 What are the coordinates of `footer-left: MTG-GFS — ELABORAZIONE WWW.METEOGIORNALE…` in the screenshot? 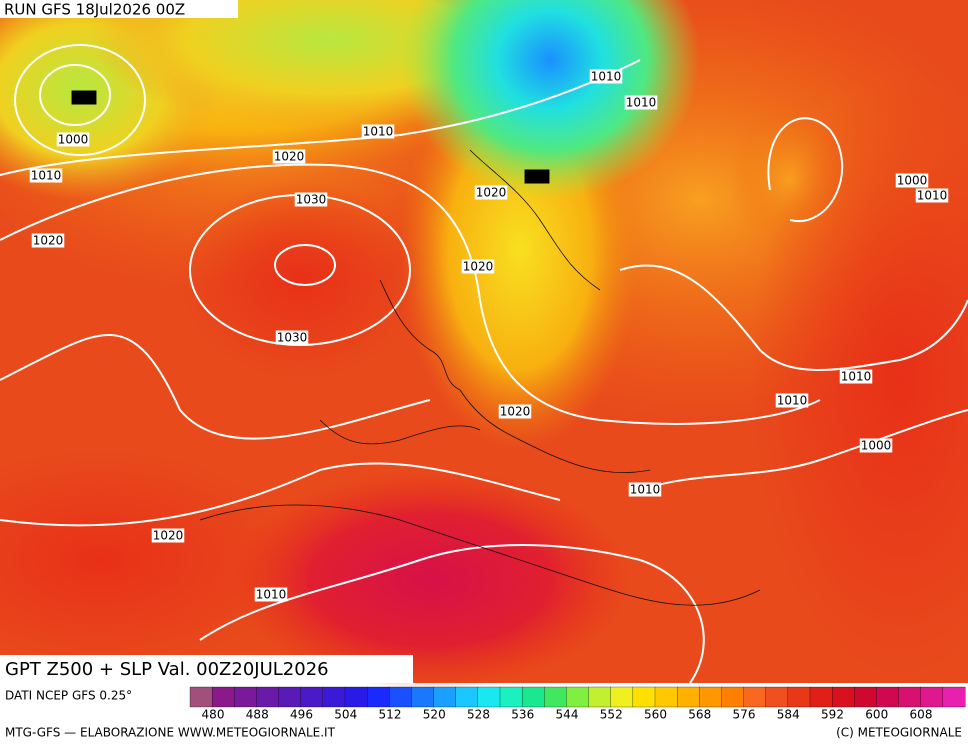 It's located at (170, 733).